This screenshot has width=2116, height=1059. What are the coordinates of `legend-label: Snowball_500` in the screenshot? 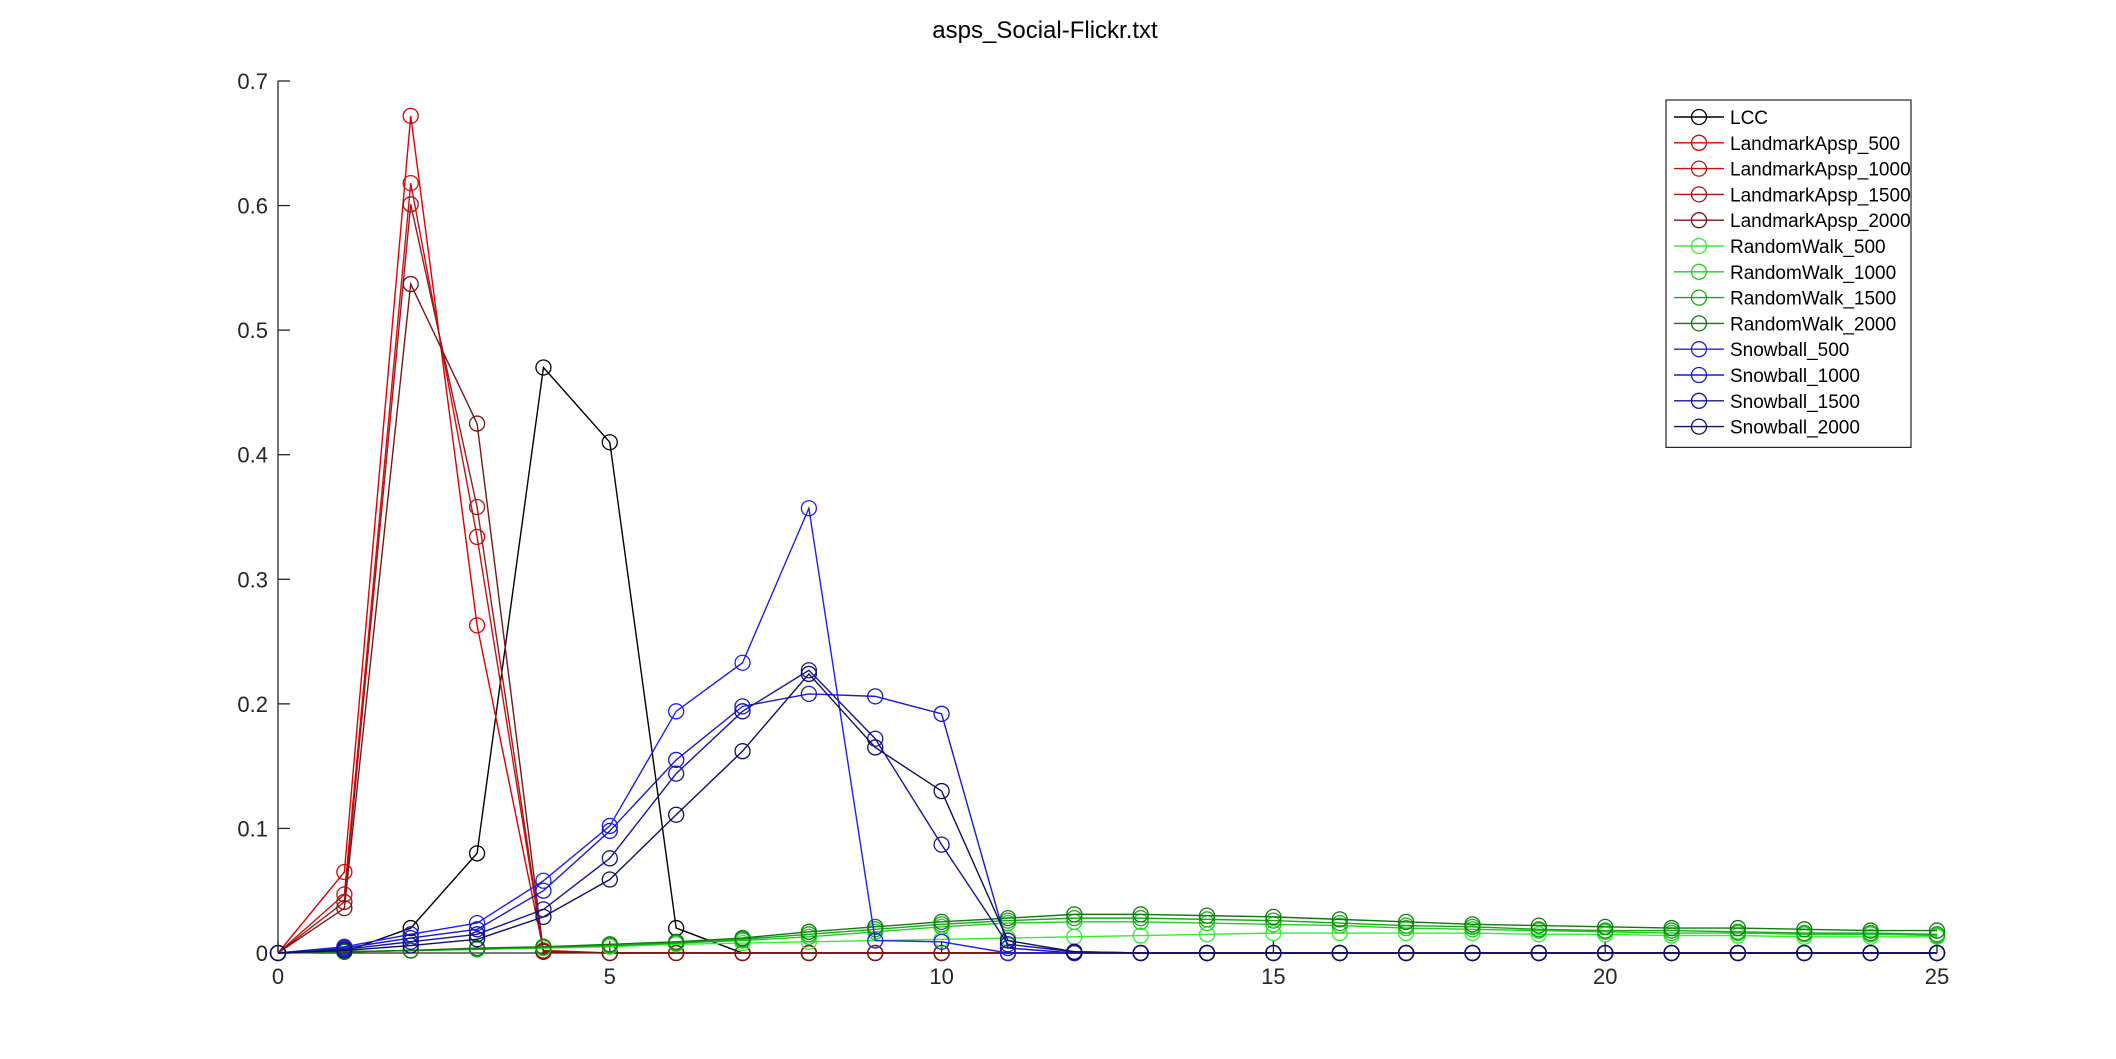 It's located at (1789, 350).